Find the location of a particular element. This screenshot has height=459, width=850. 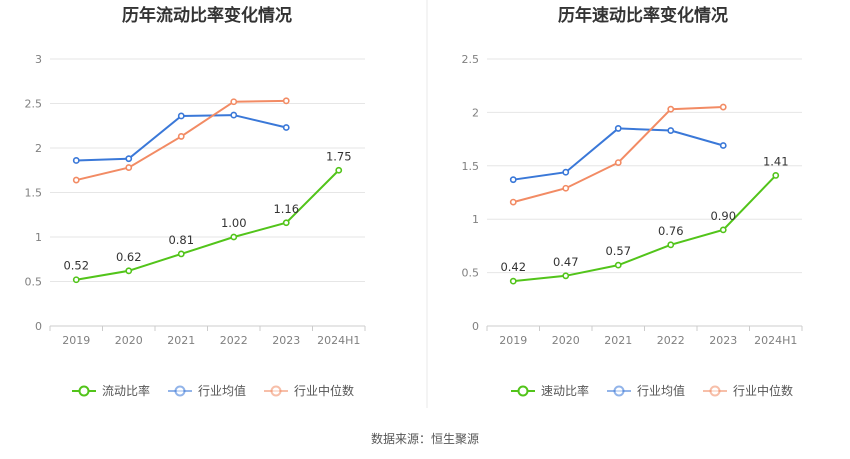

legend: 流动比率 行业均值 行业中位数 is located at coordinates (213, 390).